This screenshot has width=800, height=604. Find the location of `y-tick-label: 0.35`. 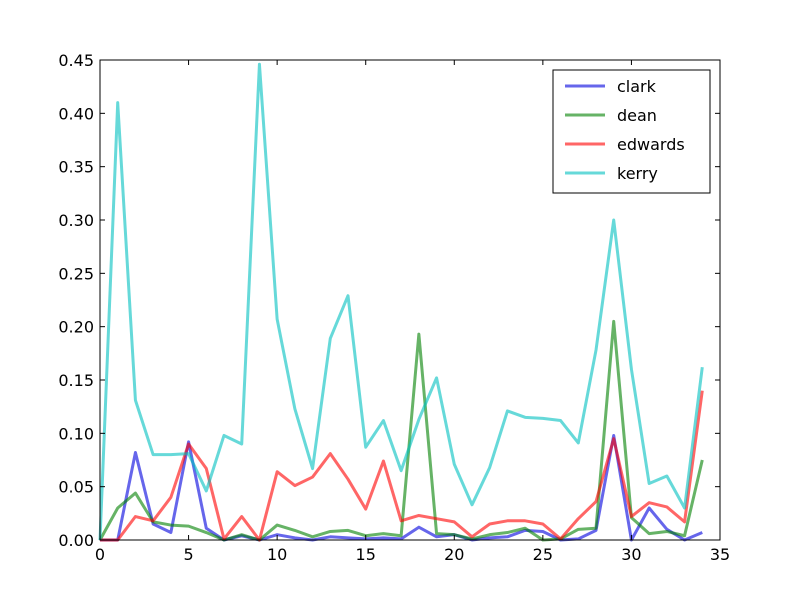

y-tick-label: 0.35 is located at coordinates (76, 167).